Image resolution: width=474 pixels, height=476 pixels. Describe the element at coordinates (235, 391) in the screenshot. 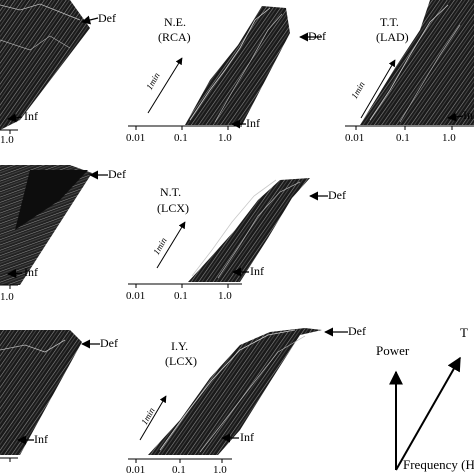

I see `spectrum-surface-r3c2` at that location.